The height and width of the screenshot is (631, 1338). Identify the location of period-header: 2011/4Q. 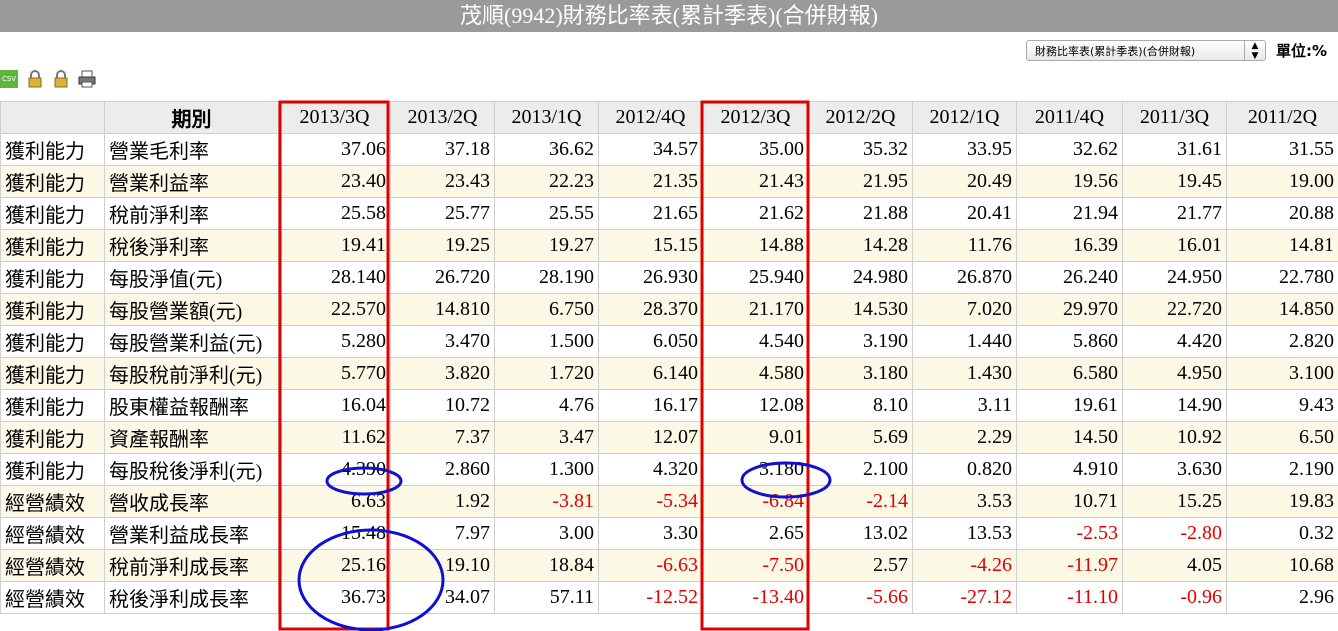
(1069, 117).